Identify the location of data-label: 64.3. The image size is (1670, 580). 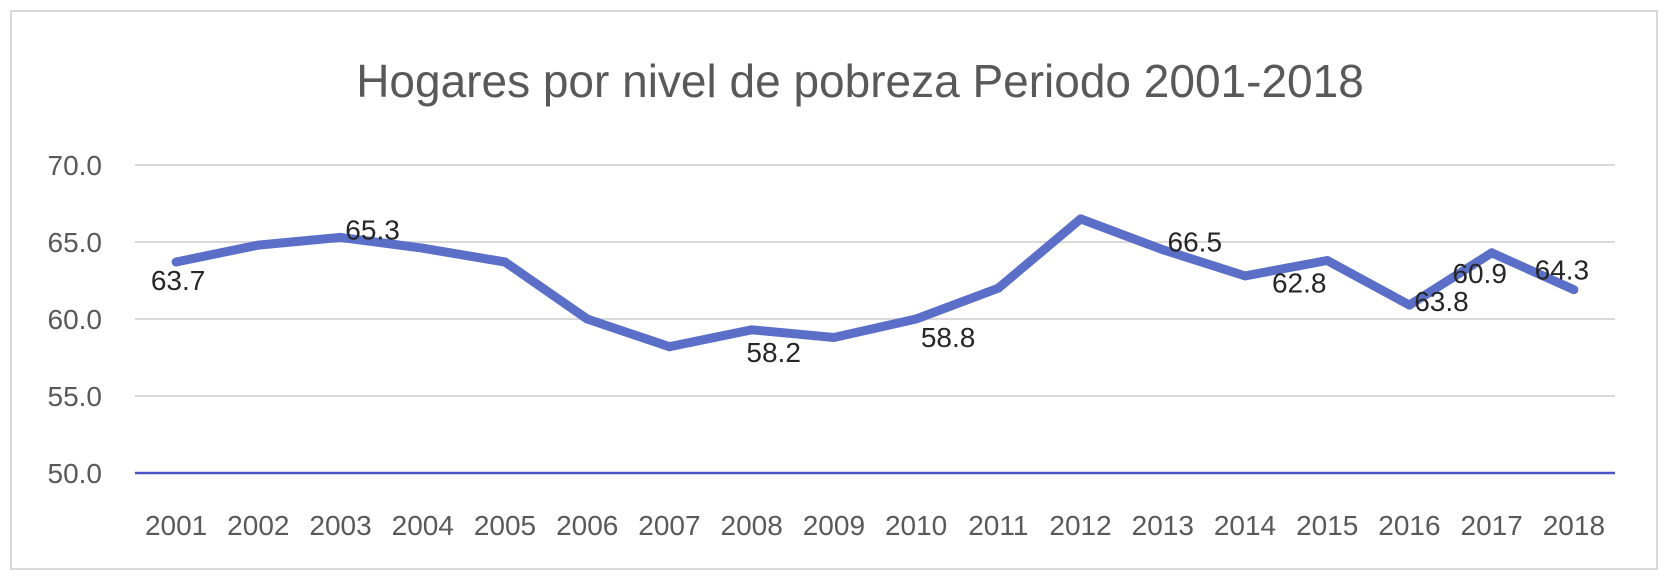
(1562, 270).